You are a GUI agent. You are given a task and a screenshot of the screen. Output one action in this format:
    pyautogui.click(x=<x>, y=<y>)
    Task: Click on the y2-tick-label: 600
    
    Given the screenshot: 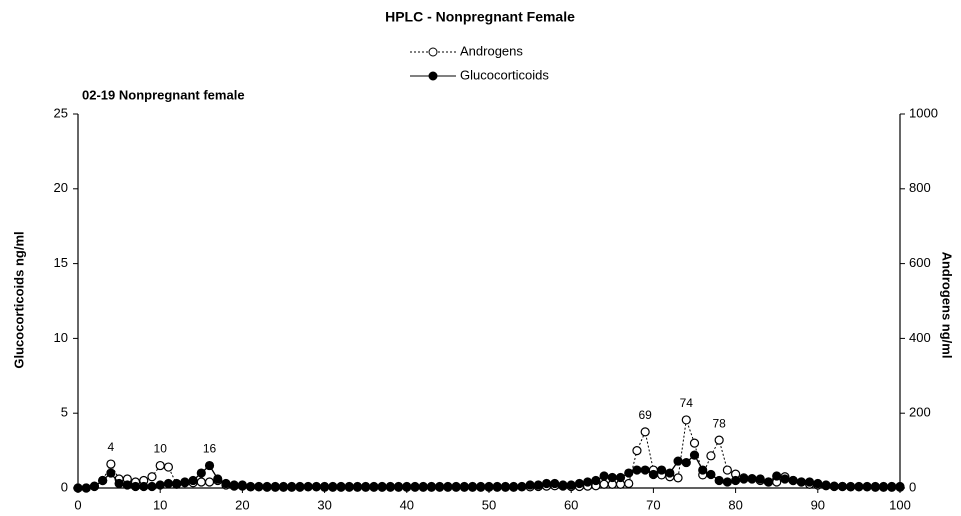 What is the action you would take?
    pyautogui.click(x=920, y=262)
    